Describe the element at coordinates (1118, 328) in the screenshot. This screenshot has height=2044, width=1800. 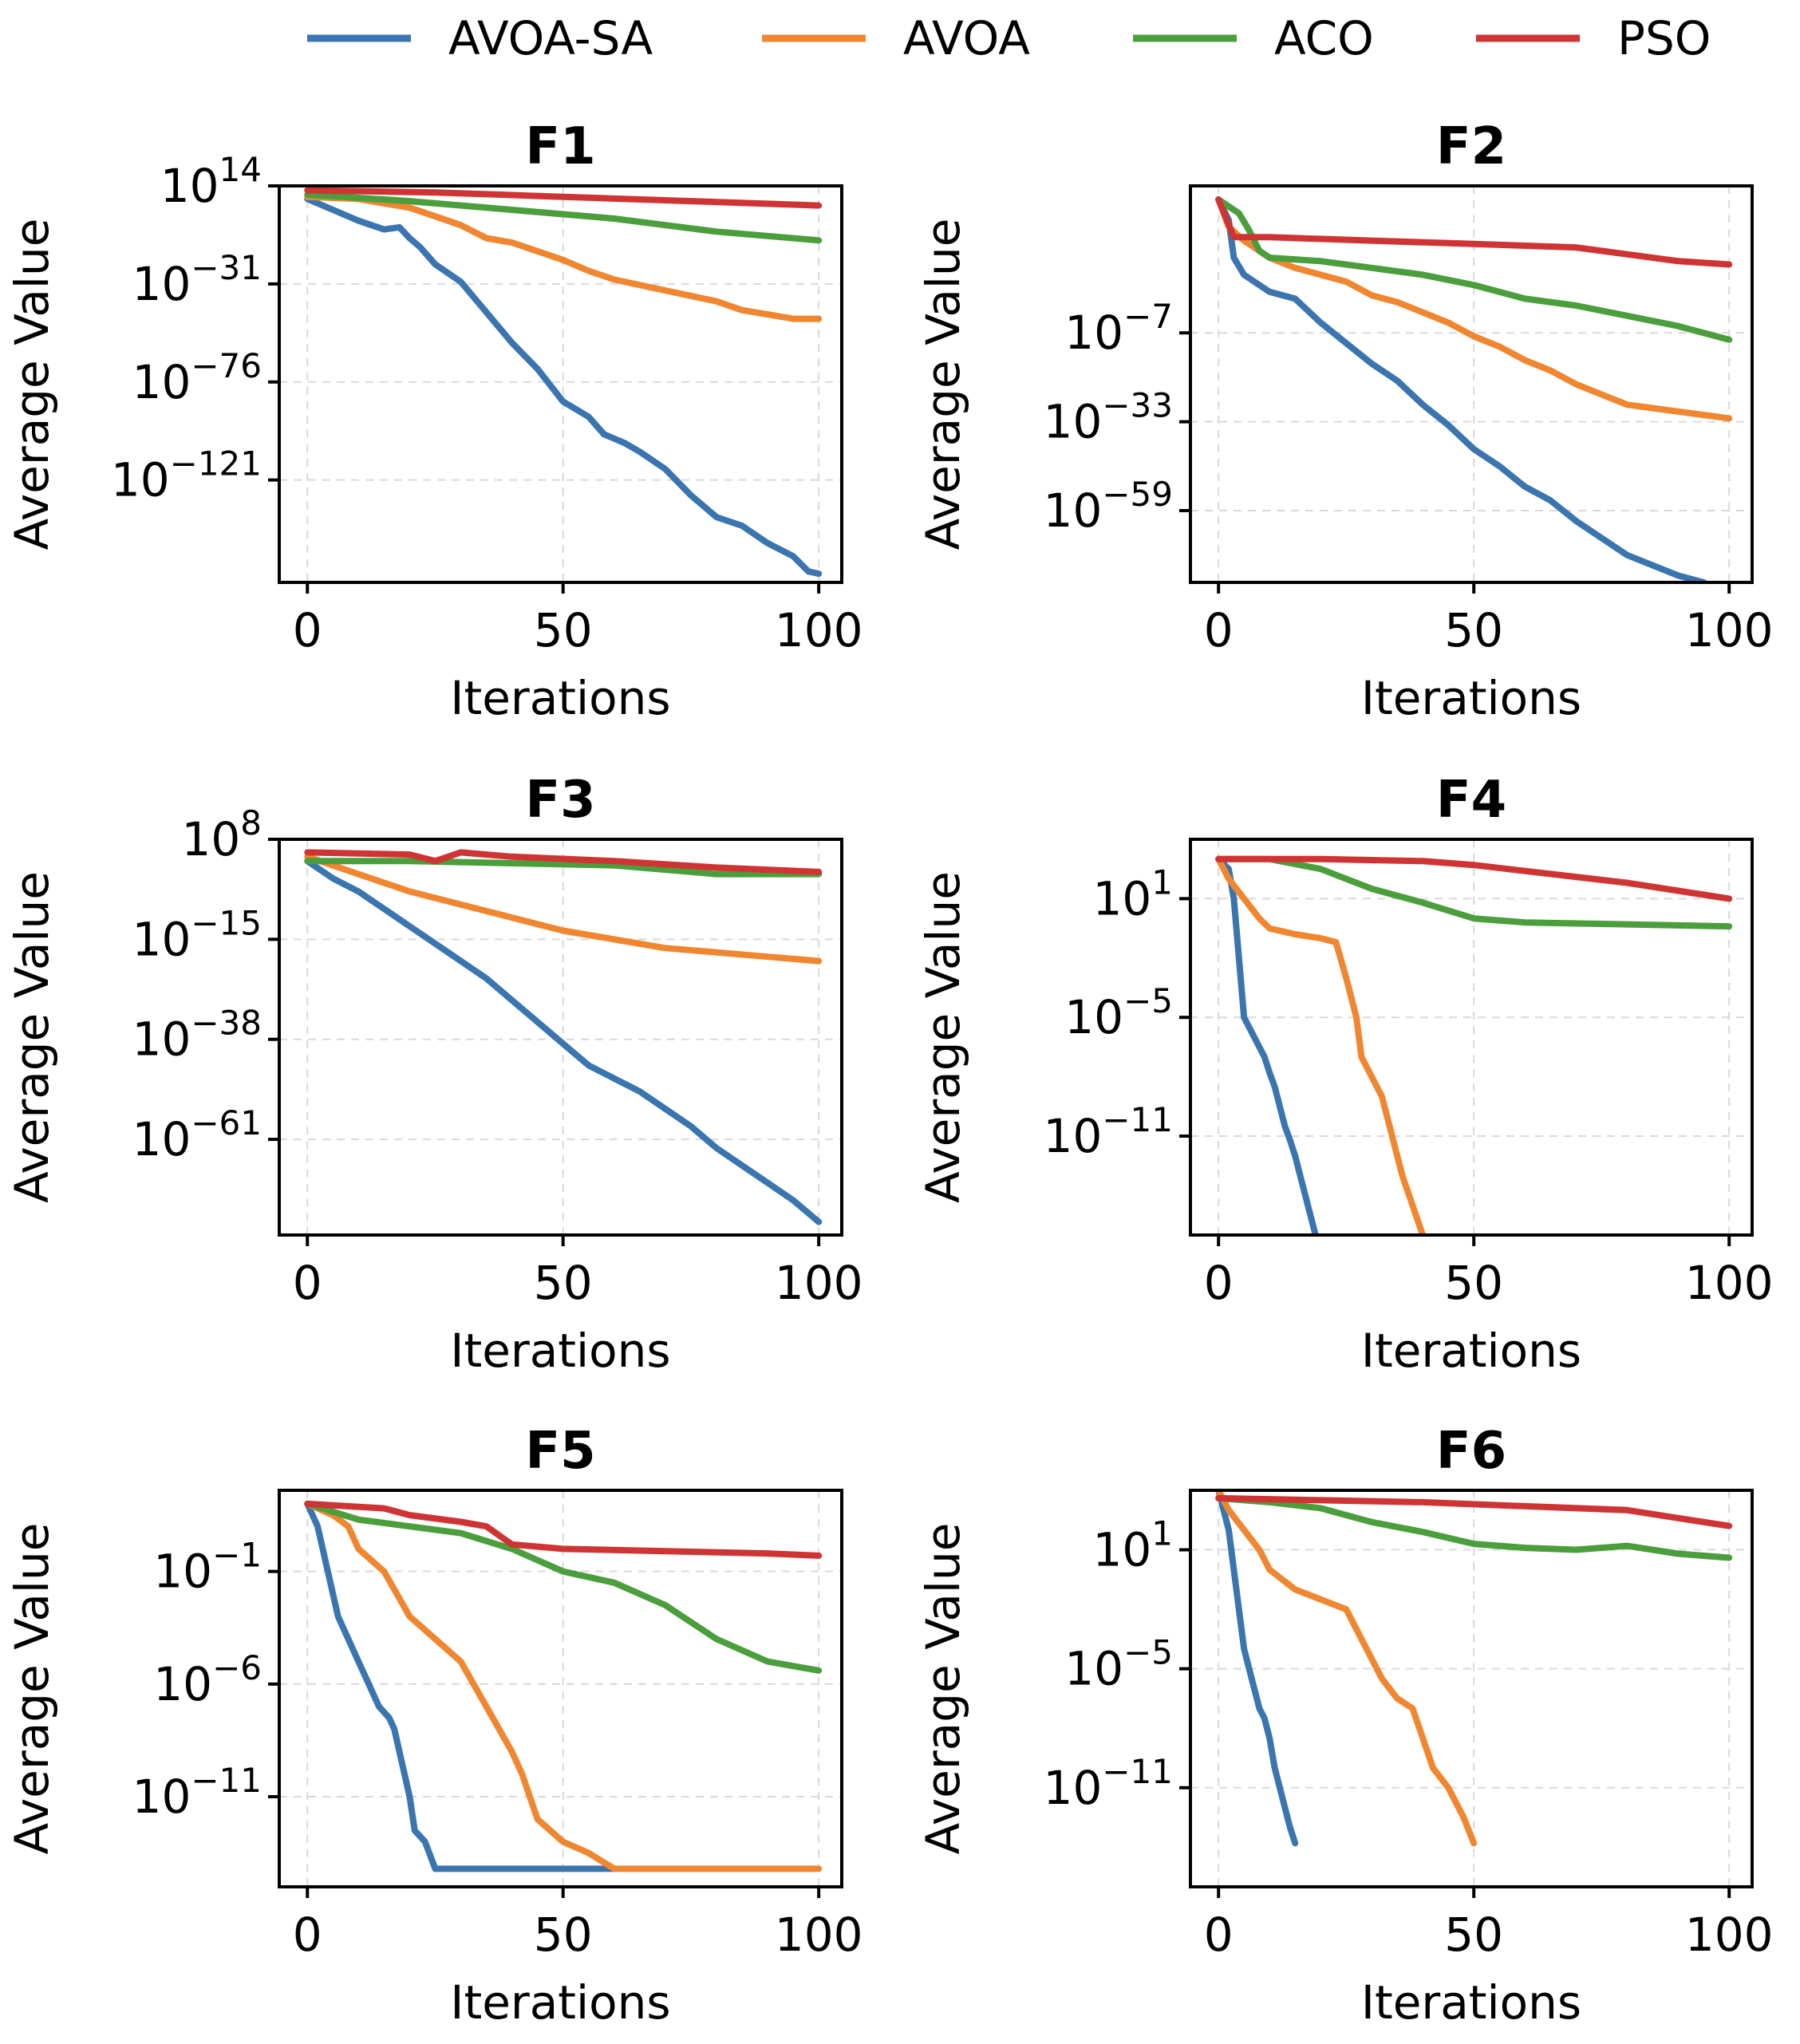
I see `y-tick-label: 10⁻⁷` at that location.